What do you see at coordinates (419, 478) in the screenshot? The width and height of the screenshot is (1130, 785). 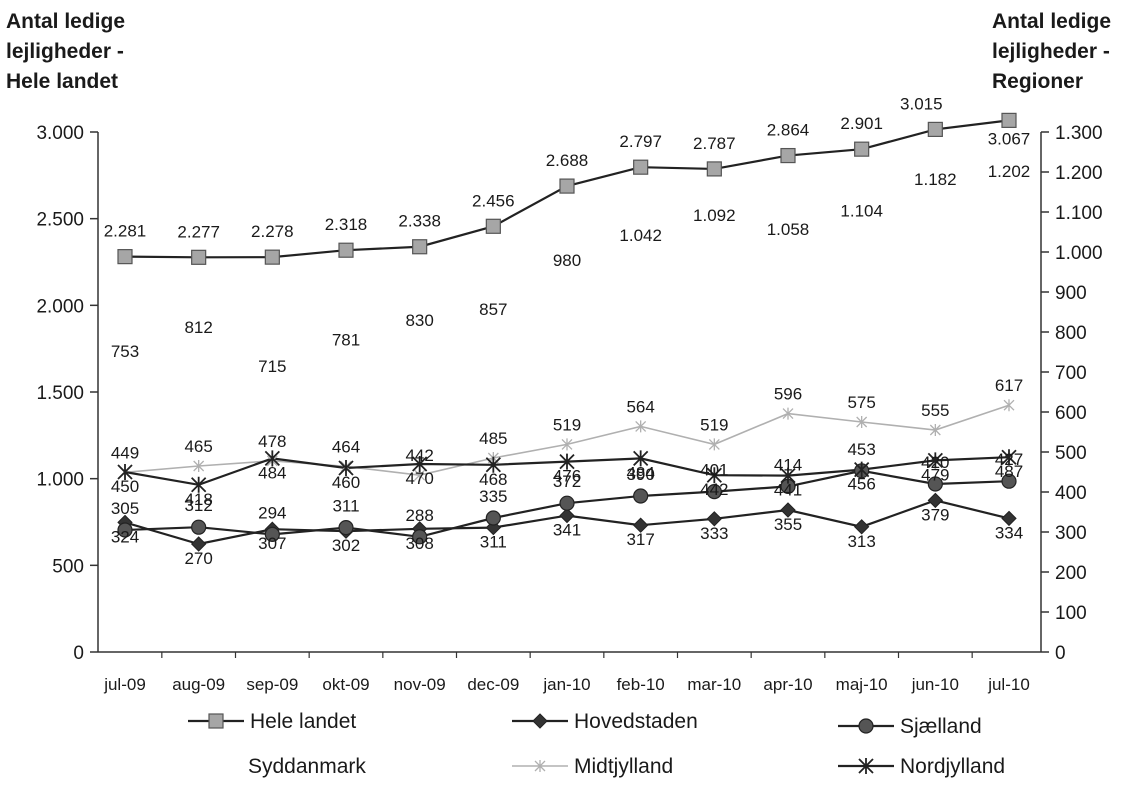 I see `data-label-nordjylland: 470` at bounding box center [419, 478].